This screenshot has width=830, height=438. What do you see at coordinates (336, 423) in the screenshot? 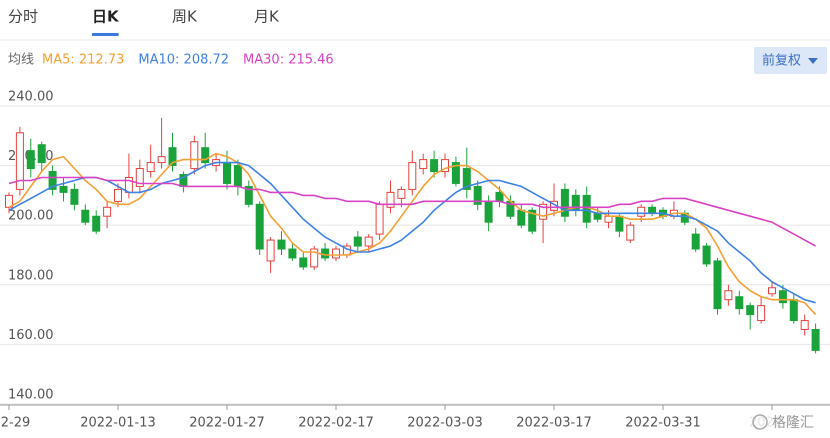
I see `x-tick-label: 2022-02-17` at bounding box center [336, 423].